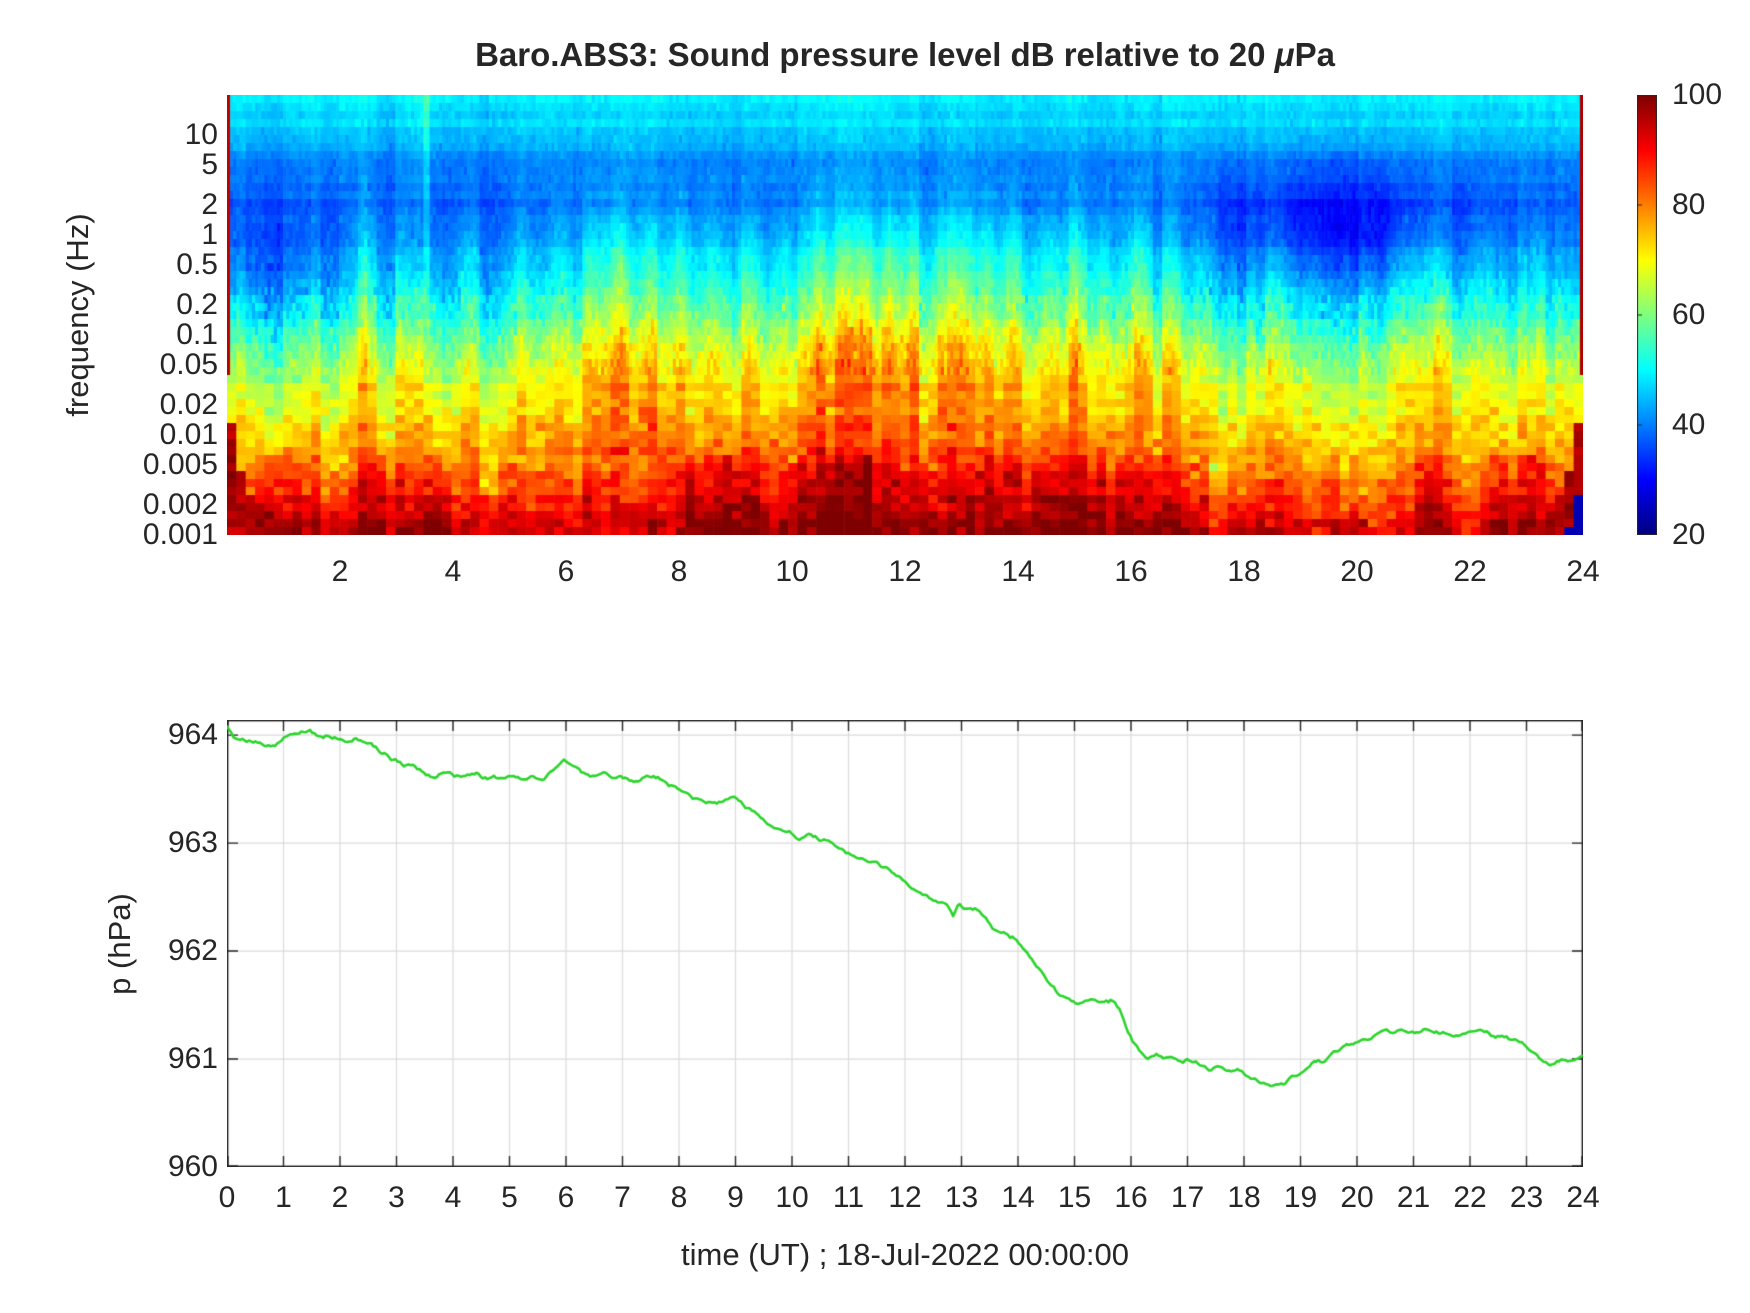  What do you see at coordinates (1583, 571) in the screenshot?
I see `spectrogram-xtick-label: 24` at bounding box center [1583, 571].